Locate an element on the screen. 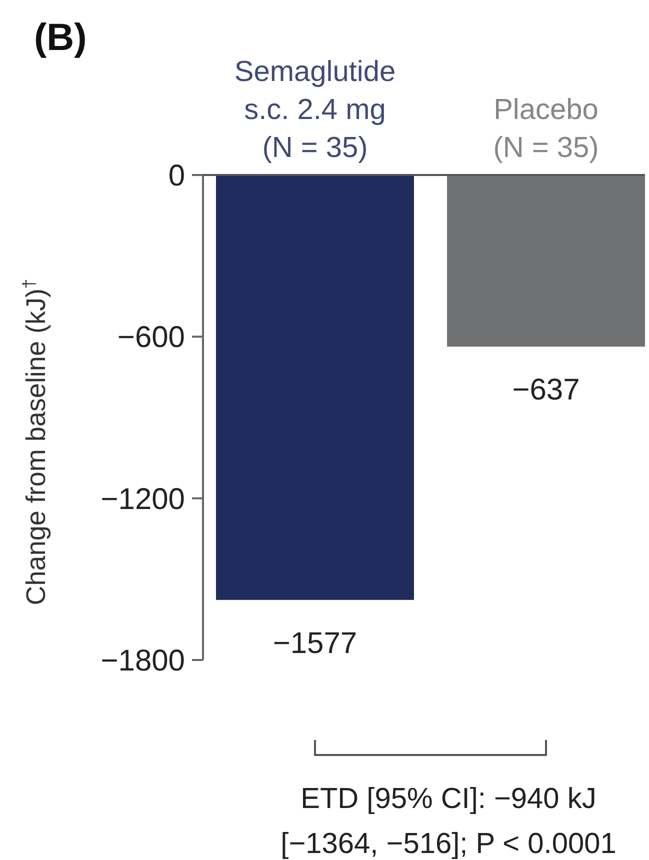 This screenshot has height=860, width=649. text: ETD [95% CI]: −940 kJ [−1364, −516]; P < 0.0001 is located at coordinates (448, 821).